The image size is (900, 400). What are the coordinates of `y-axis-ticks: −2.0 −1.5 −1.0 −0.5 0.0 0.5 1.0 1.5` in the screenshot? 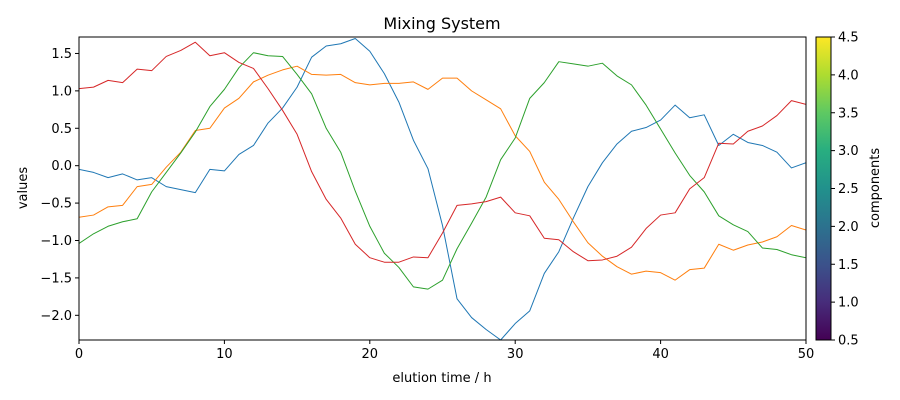 It's located at (59, 185).